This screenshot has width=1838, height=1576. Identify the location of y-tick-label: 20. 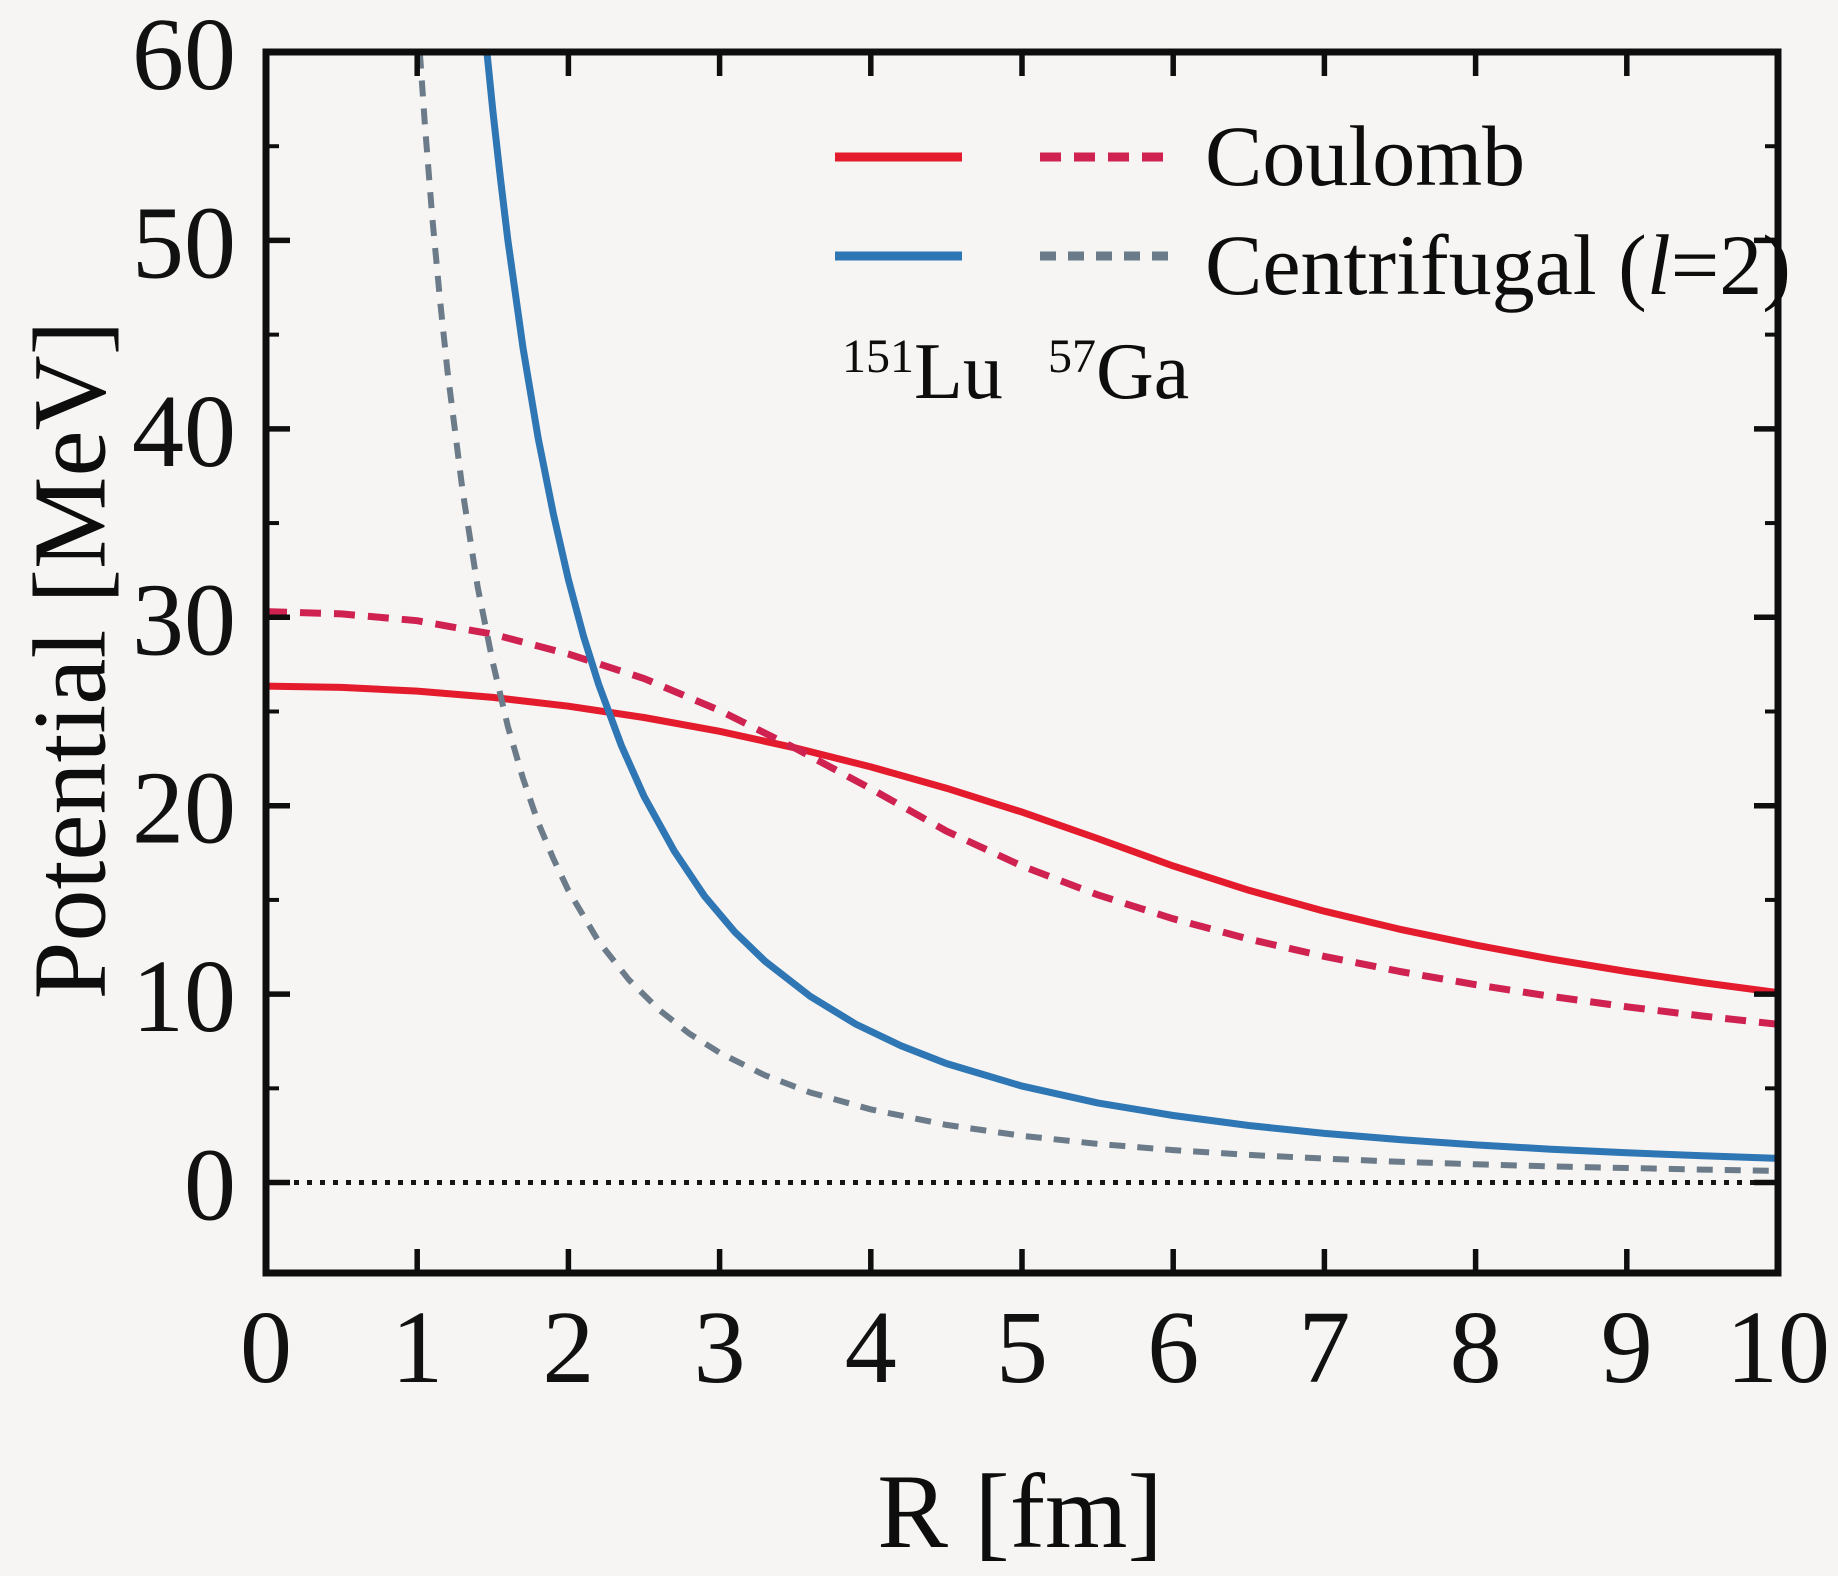
(184, 808).